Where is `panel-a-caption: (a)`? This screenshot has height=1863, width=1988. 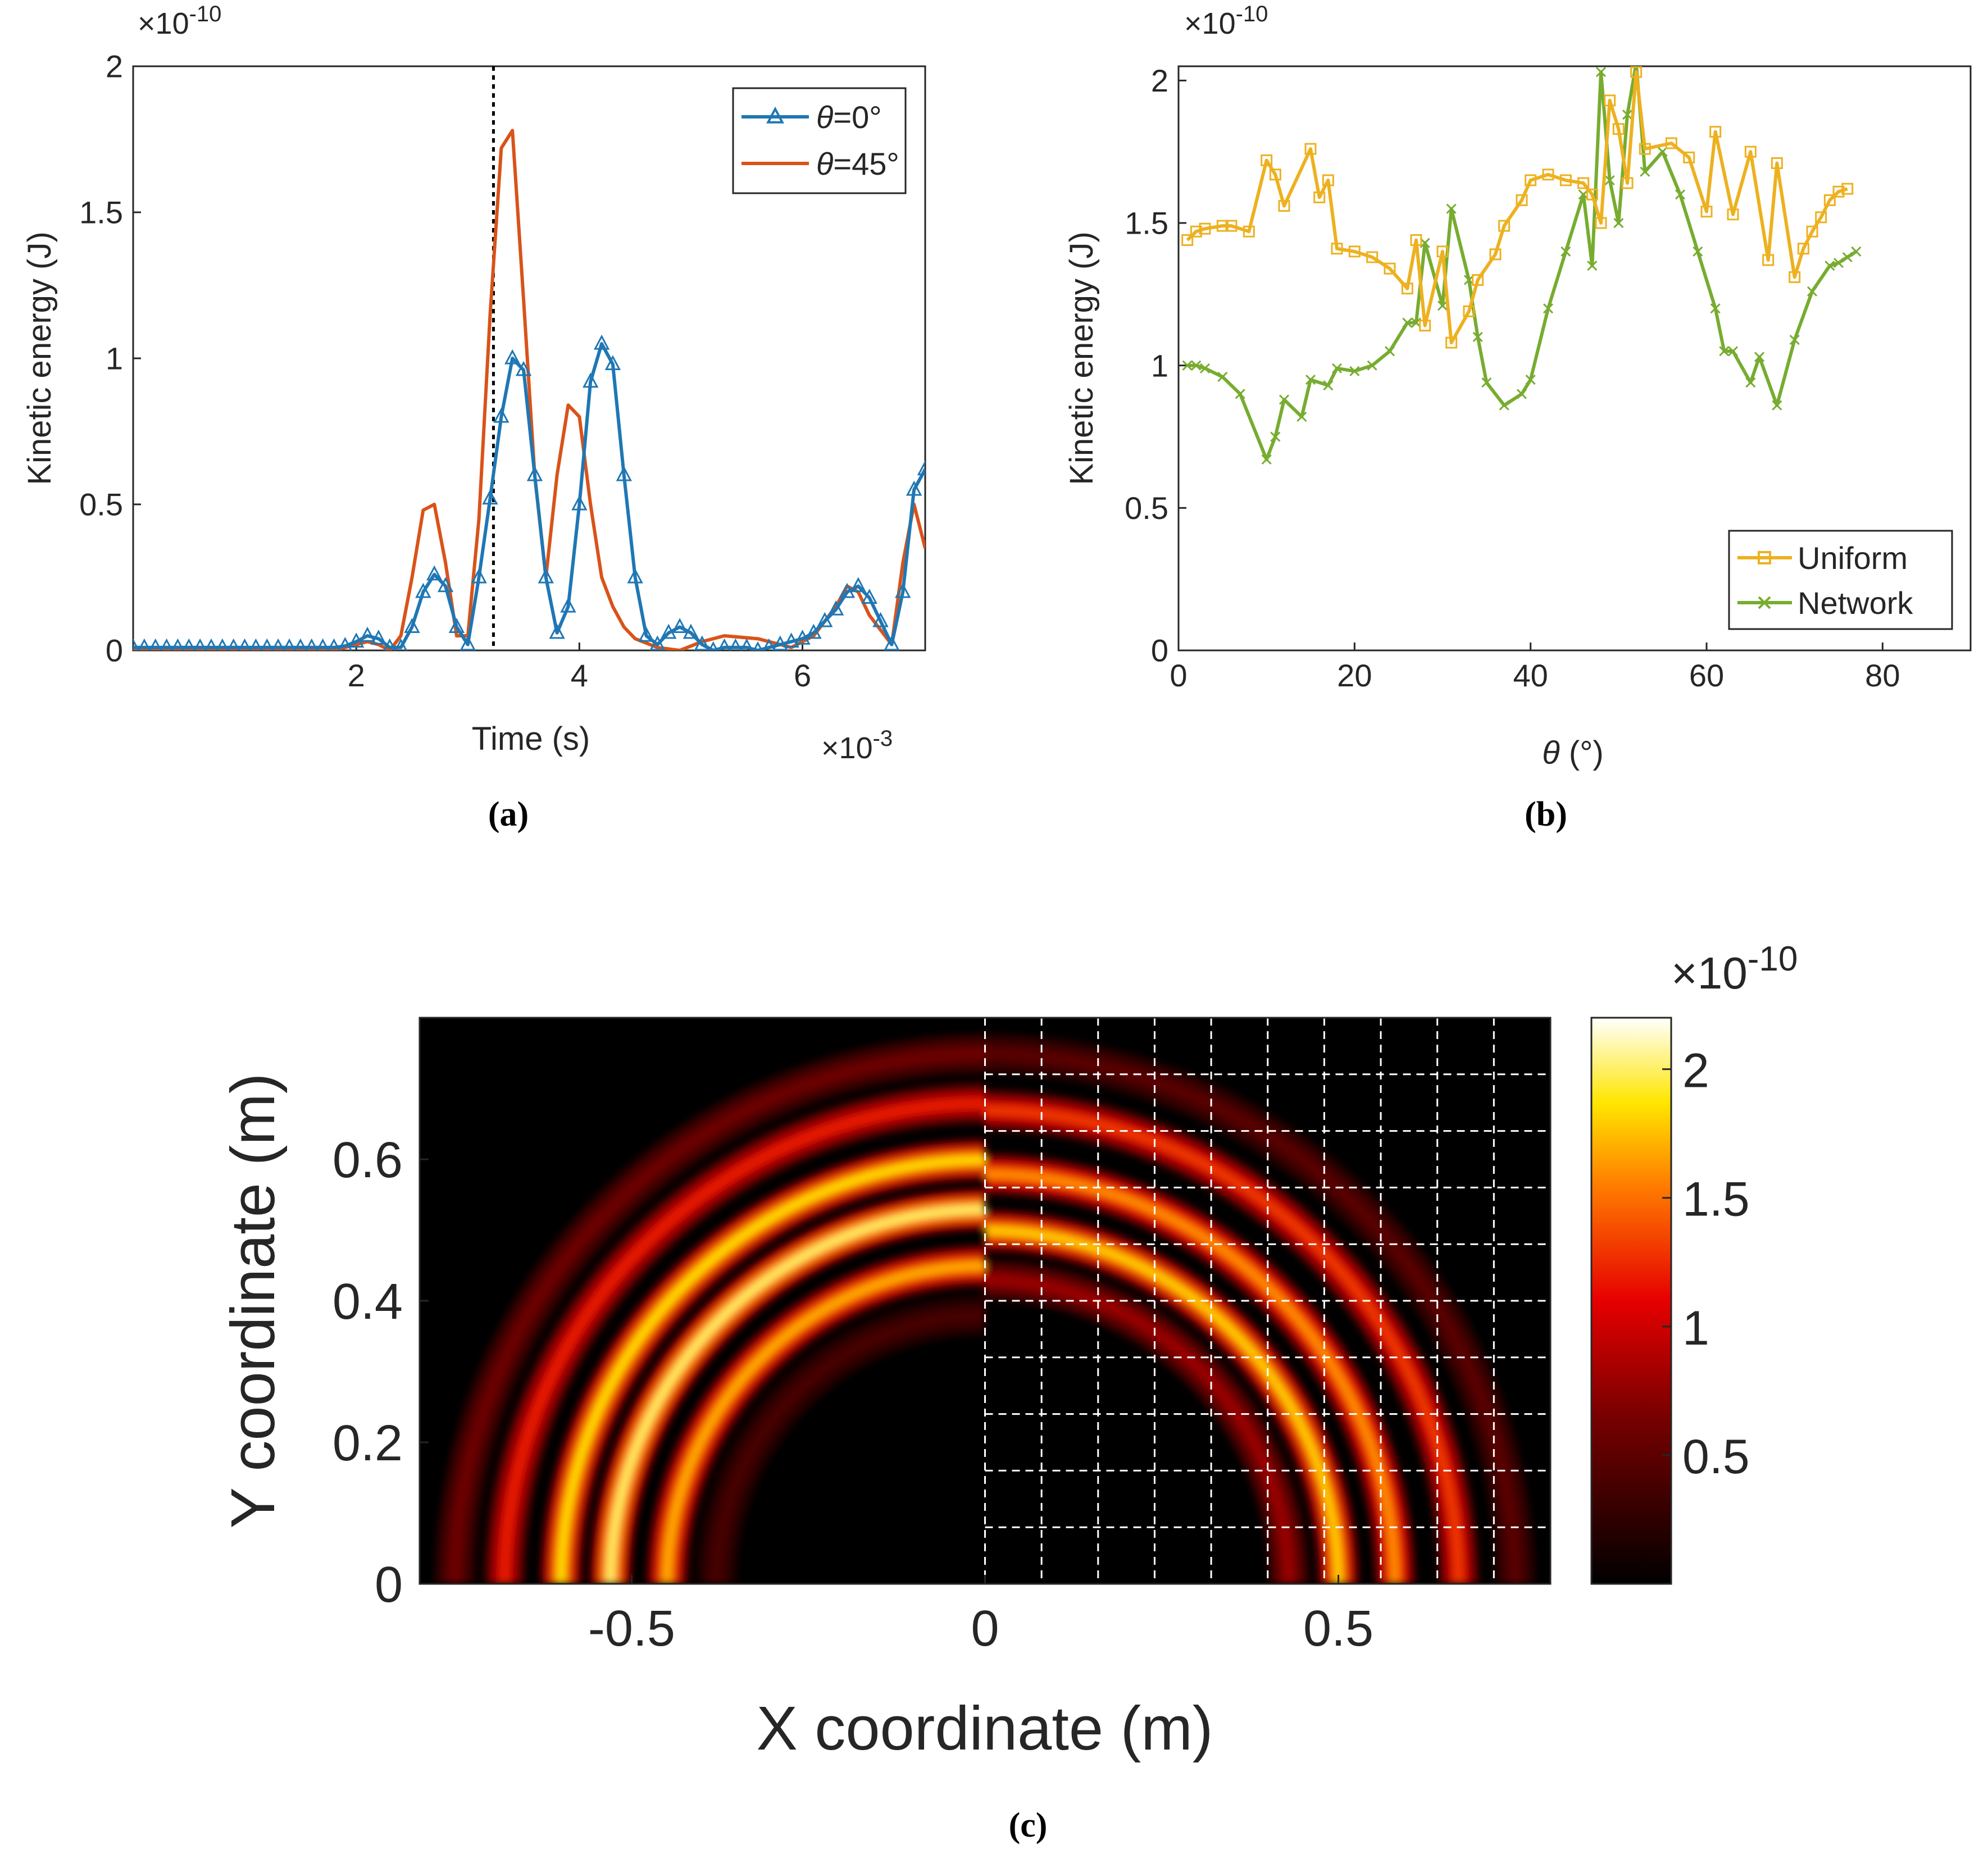
panel-a-caption: (a) is located at coordinates (509, 814).